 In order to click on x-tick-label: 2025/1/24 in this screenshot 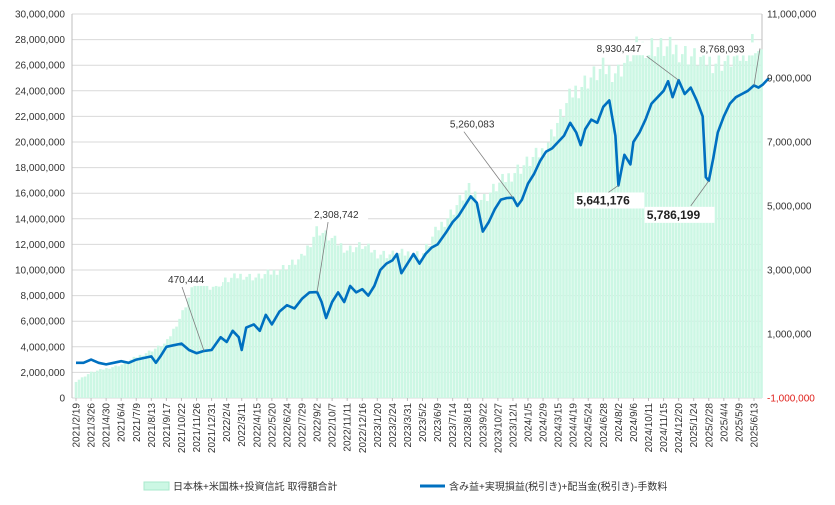, I will do `click(694, 425)`.